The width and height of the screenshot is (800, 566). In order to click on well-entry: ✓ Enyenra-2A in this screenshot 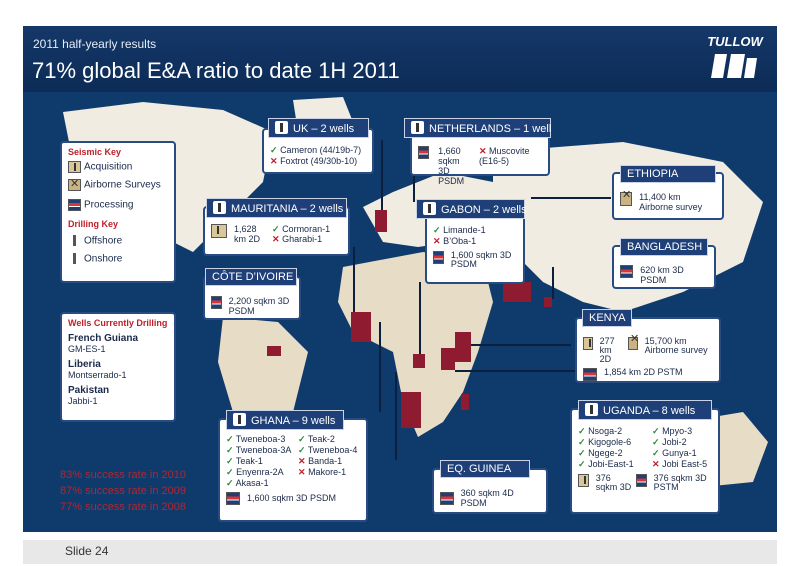, I will do `click(259, 472)`.